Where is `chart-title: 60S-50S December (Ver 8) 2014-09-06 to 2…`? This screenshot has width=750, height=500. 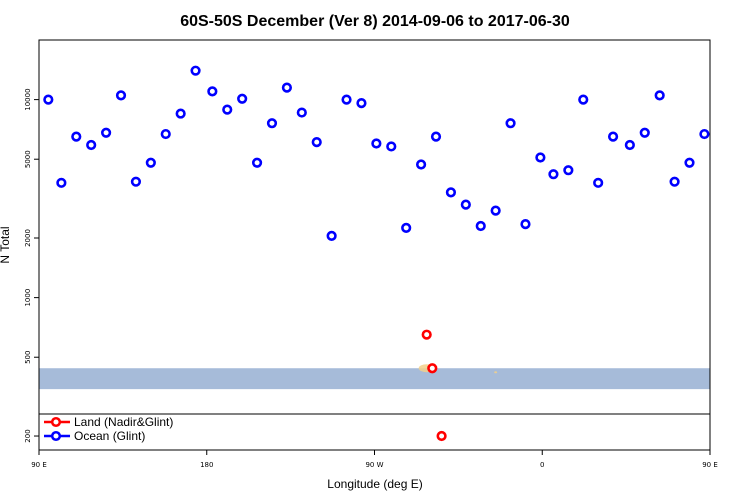
chart-title: 60S-50S December (Ver 8) 2014-09-06 to 2… is located at coordinates (375, 21).